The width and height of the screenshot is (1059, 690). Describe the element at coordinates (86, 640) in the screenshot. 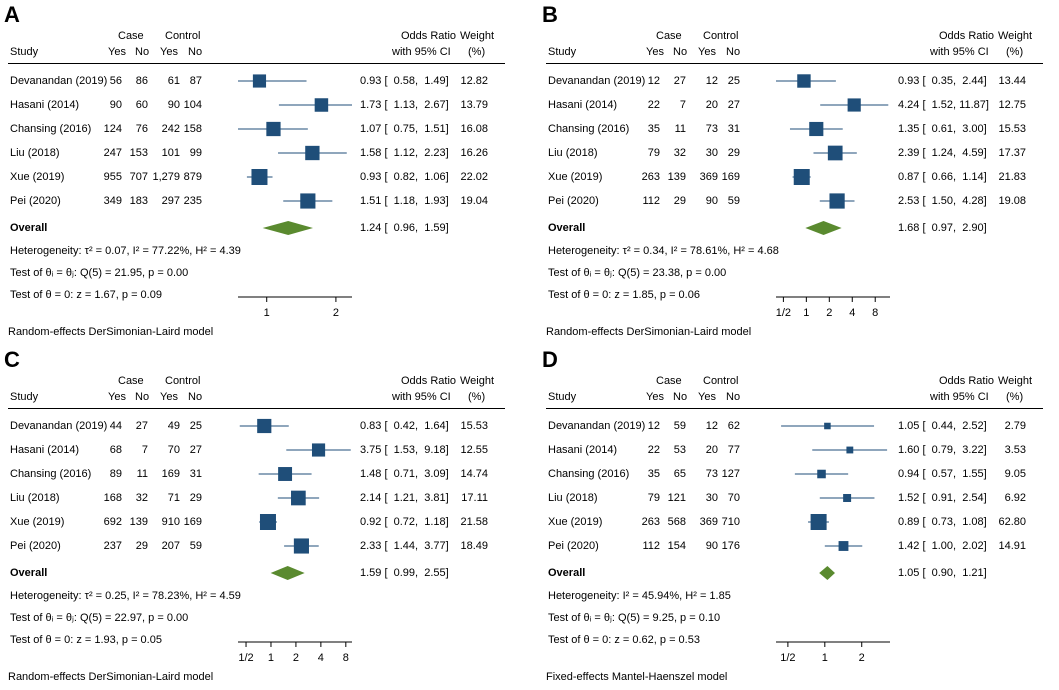

I see `heterogeneity-stat-2: Test of θ = 0: z = 1.93, p = 0.05` at that location.